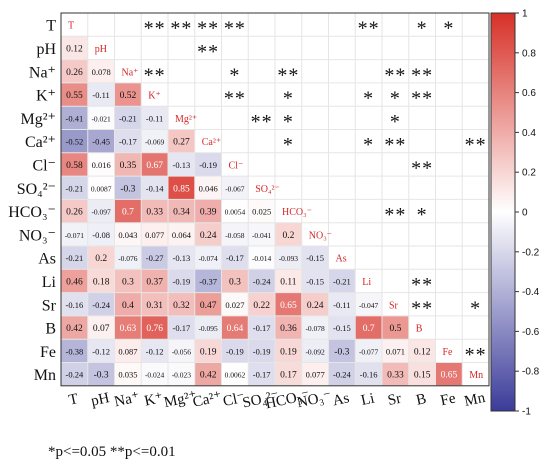 The width and height of the screenshot is (550, 470). Describe the element at coordinates (235, 329) in the screenshot. I see `correlation-value: 0.64` at that location.